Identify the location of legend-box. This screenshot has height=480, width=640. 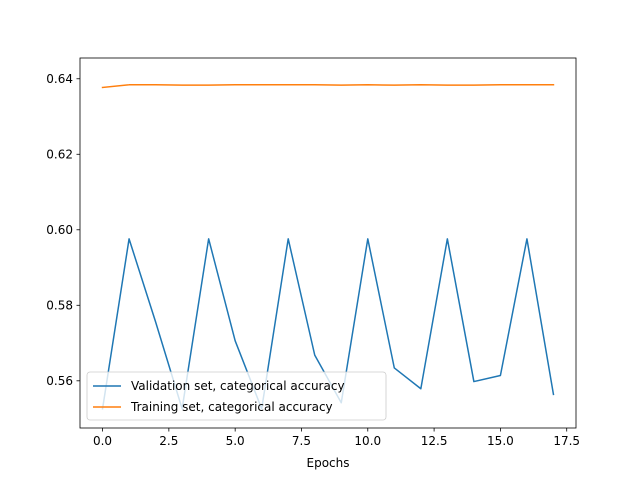
(236, 396).